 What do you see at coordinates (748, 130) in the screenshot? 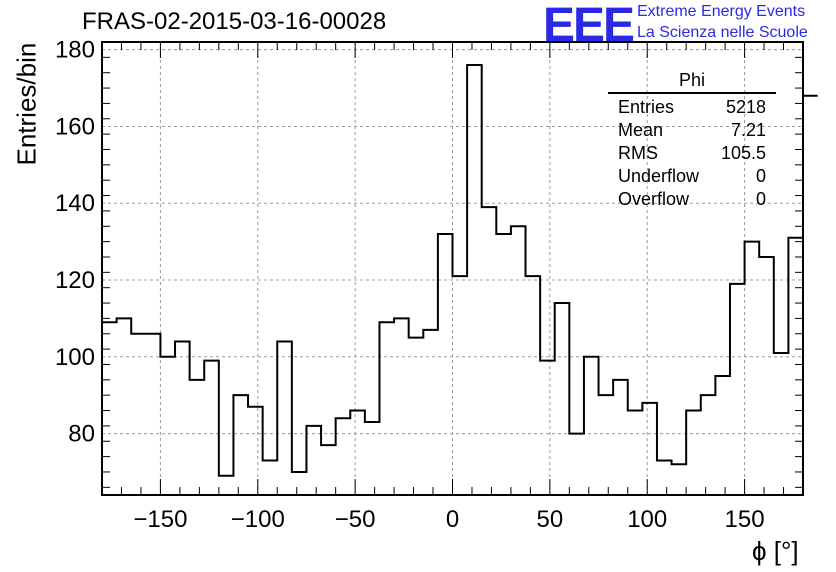
I see `stats-value: 7.21` at bounding box center [748, 130].